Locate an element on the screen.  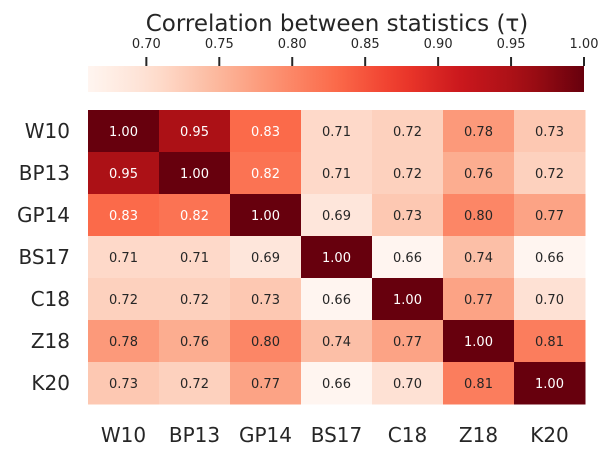
colorbar-tick-label: 0.95 is located at coordinates (511, 44).